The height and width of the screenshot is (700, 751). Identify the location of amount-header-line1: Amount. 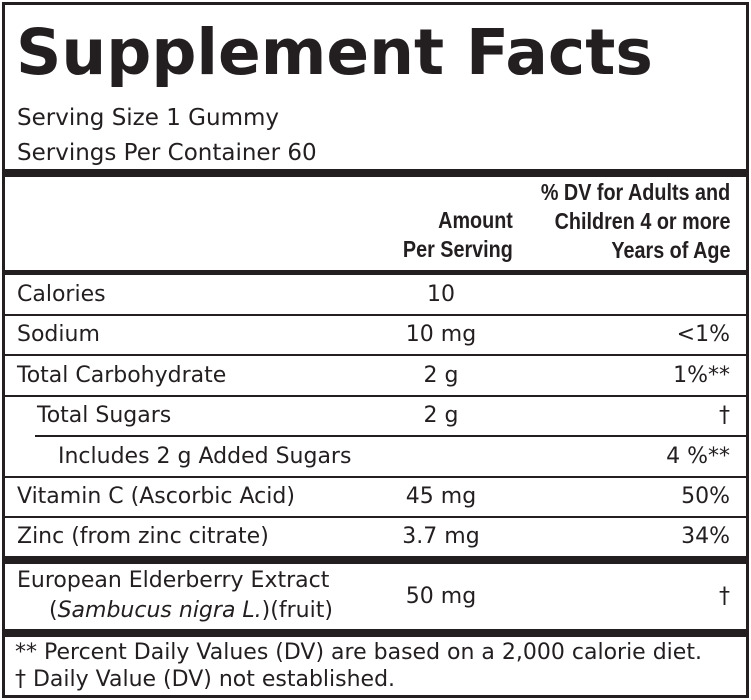
(475, 220).